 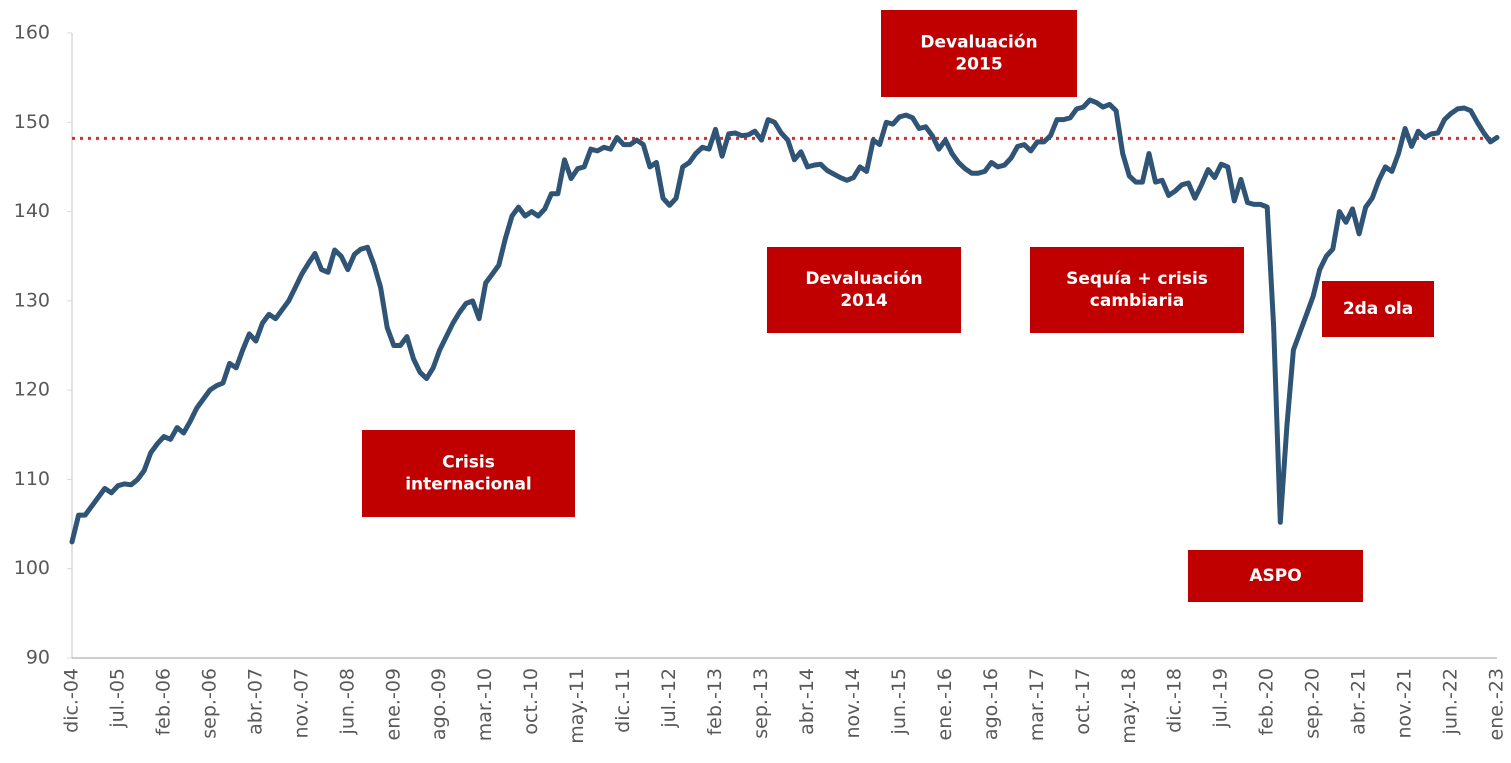 What do you see at coordinates (32, 479) in the screenshot?
I see `y-tick-label: 110` at bounding box center [32, 479].